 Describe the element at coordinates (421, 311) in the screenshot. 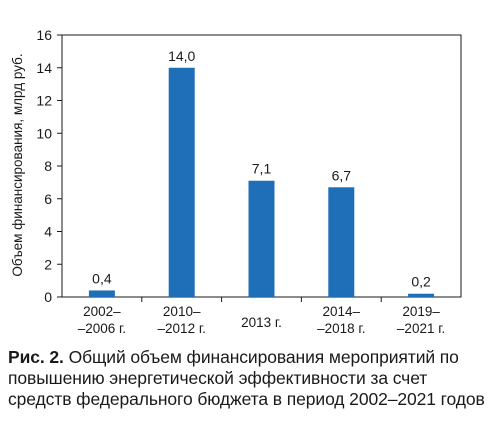

I see `x-tick-label: 2019–` at that location.